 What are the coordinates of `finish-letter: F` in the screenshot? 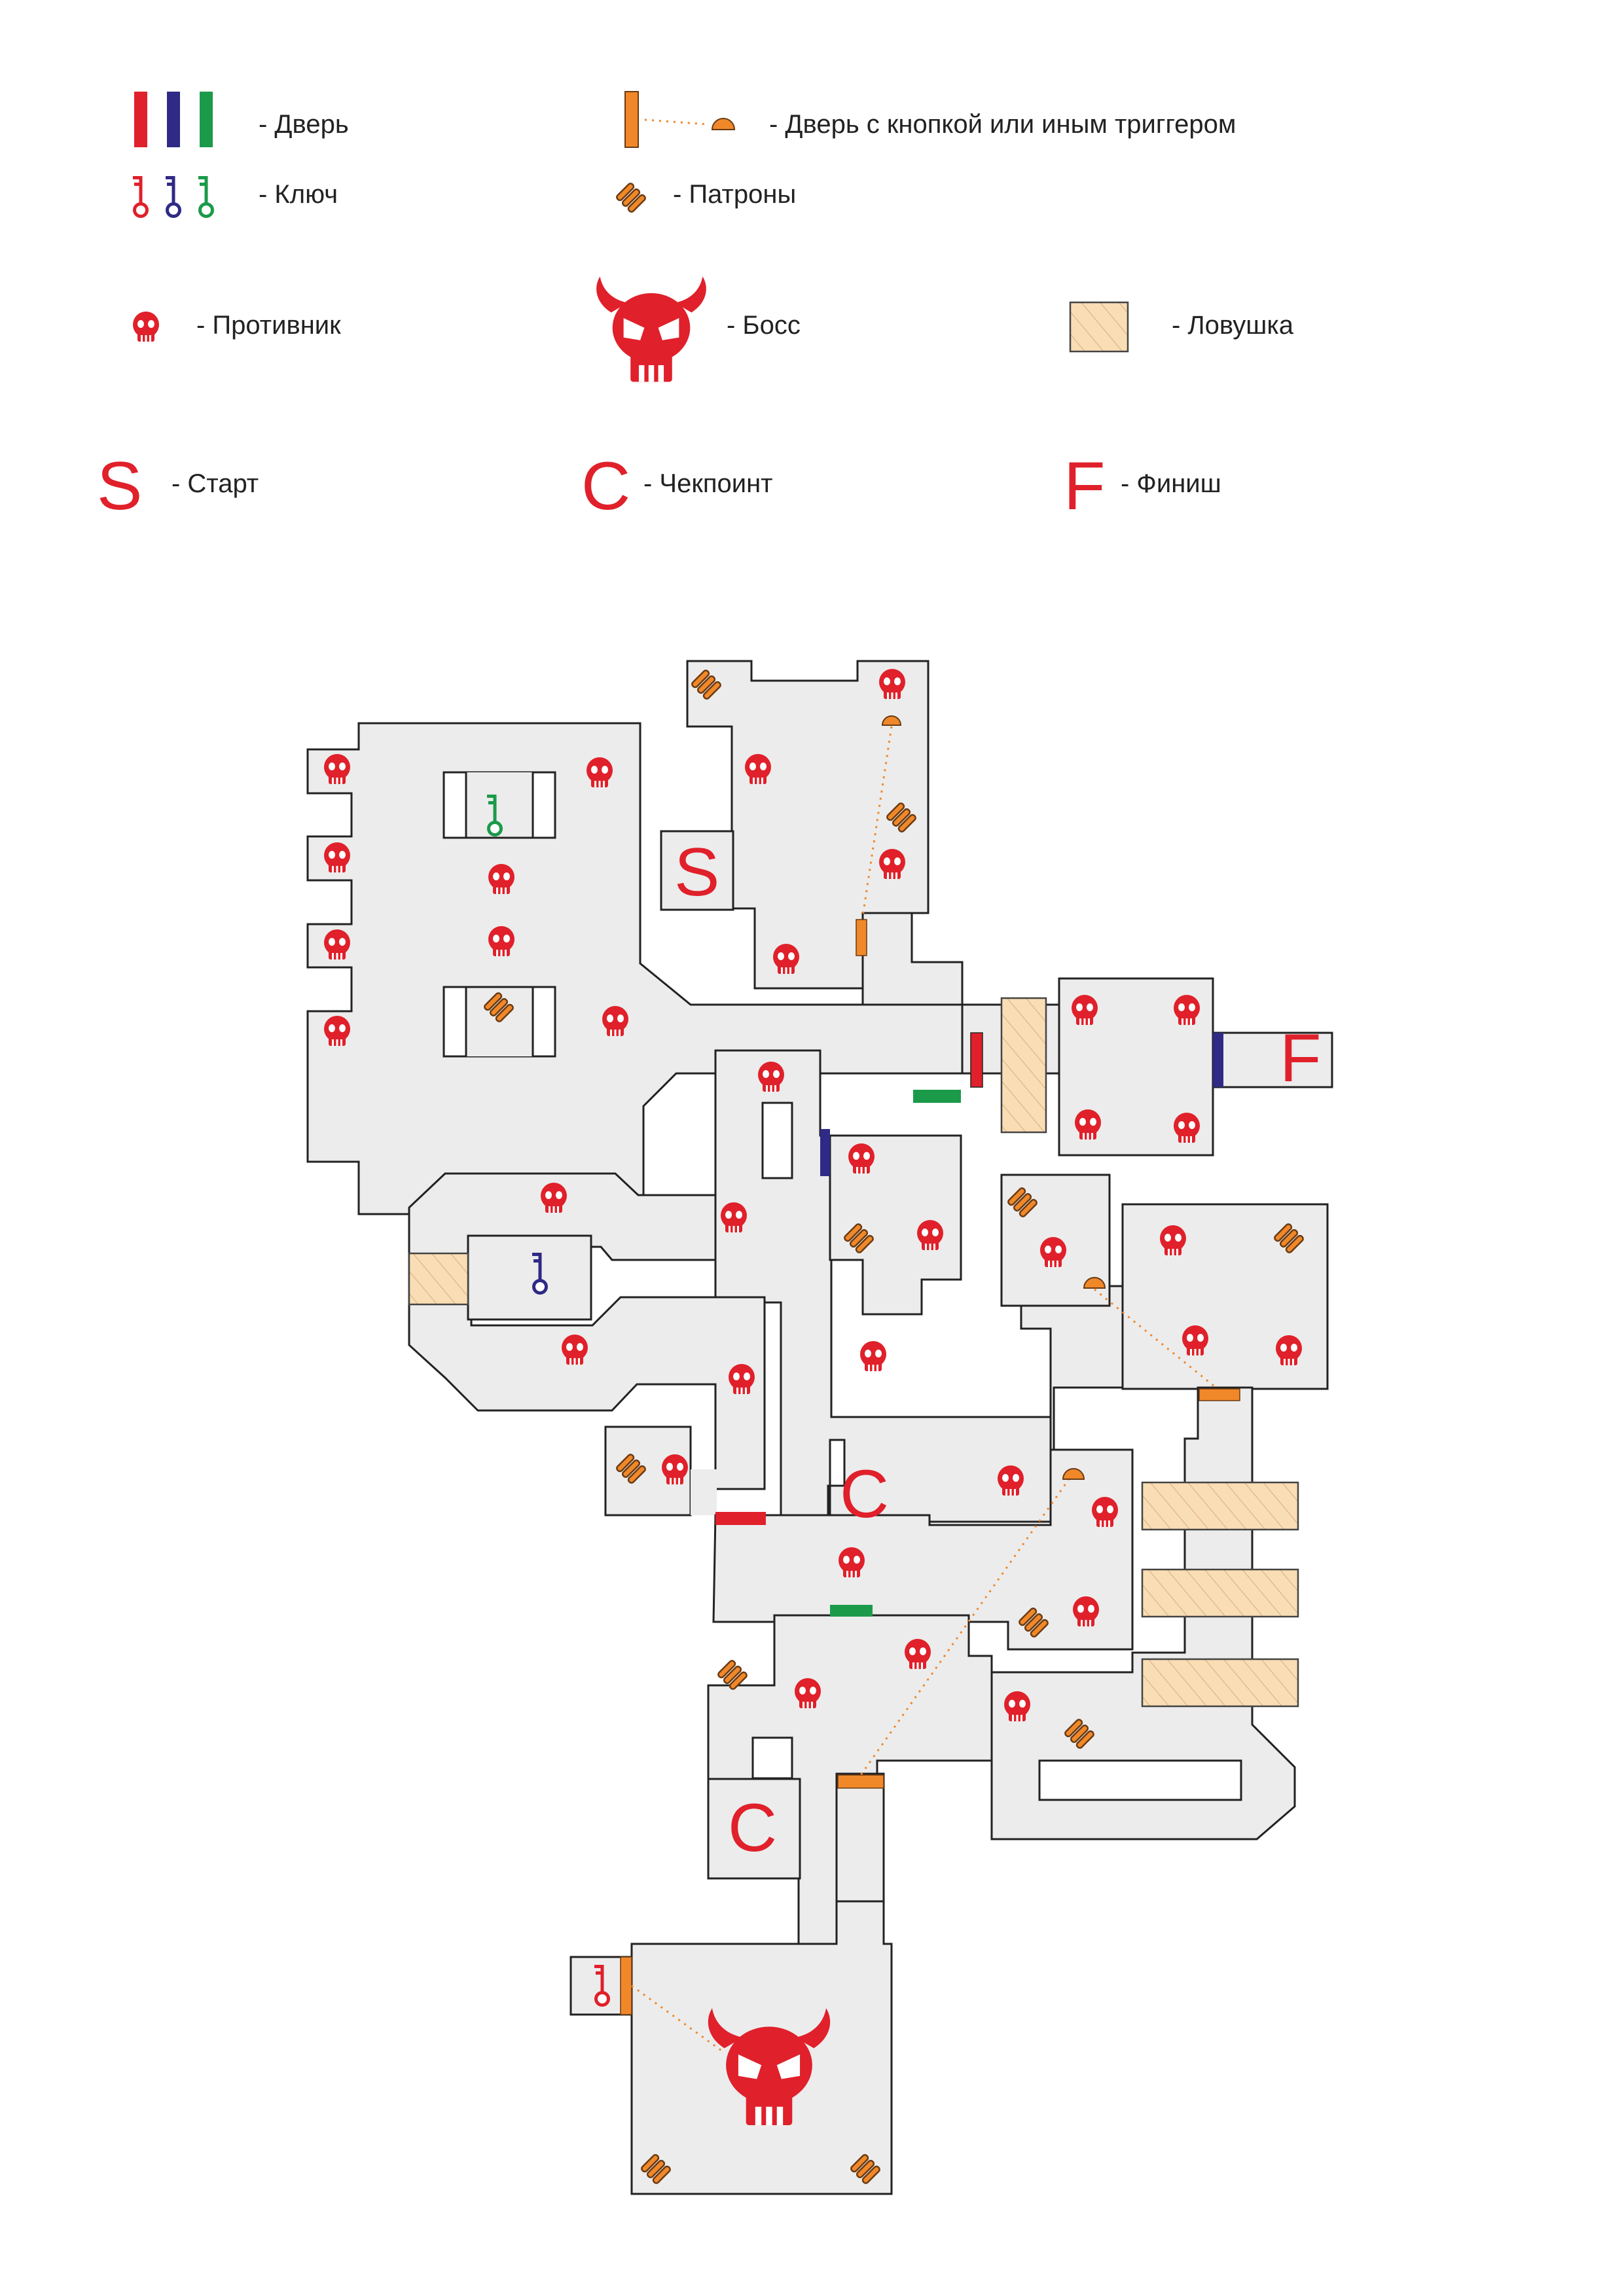 It's located at (1085, 486).